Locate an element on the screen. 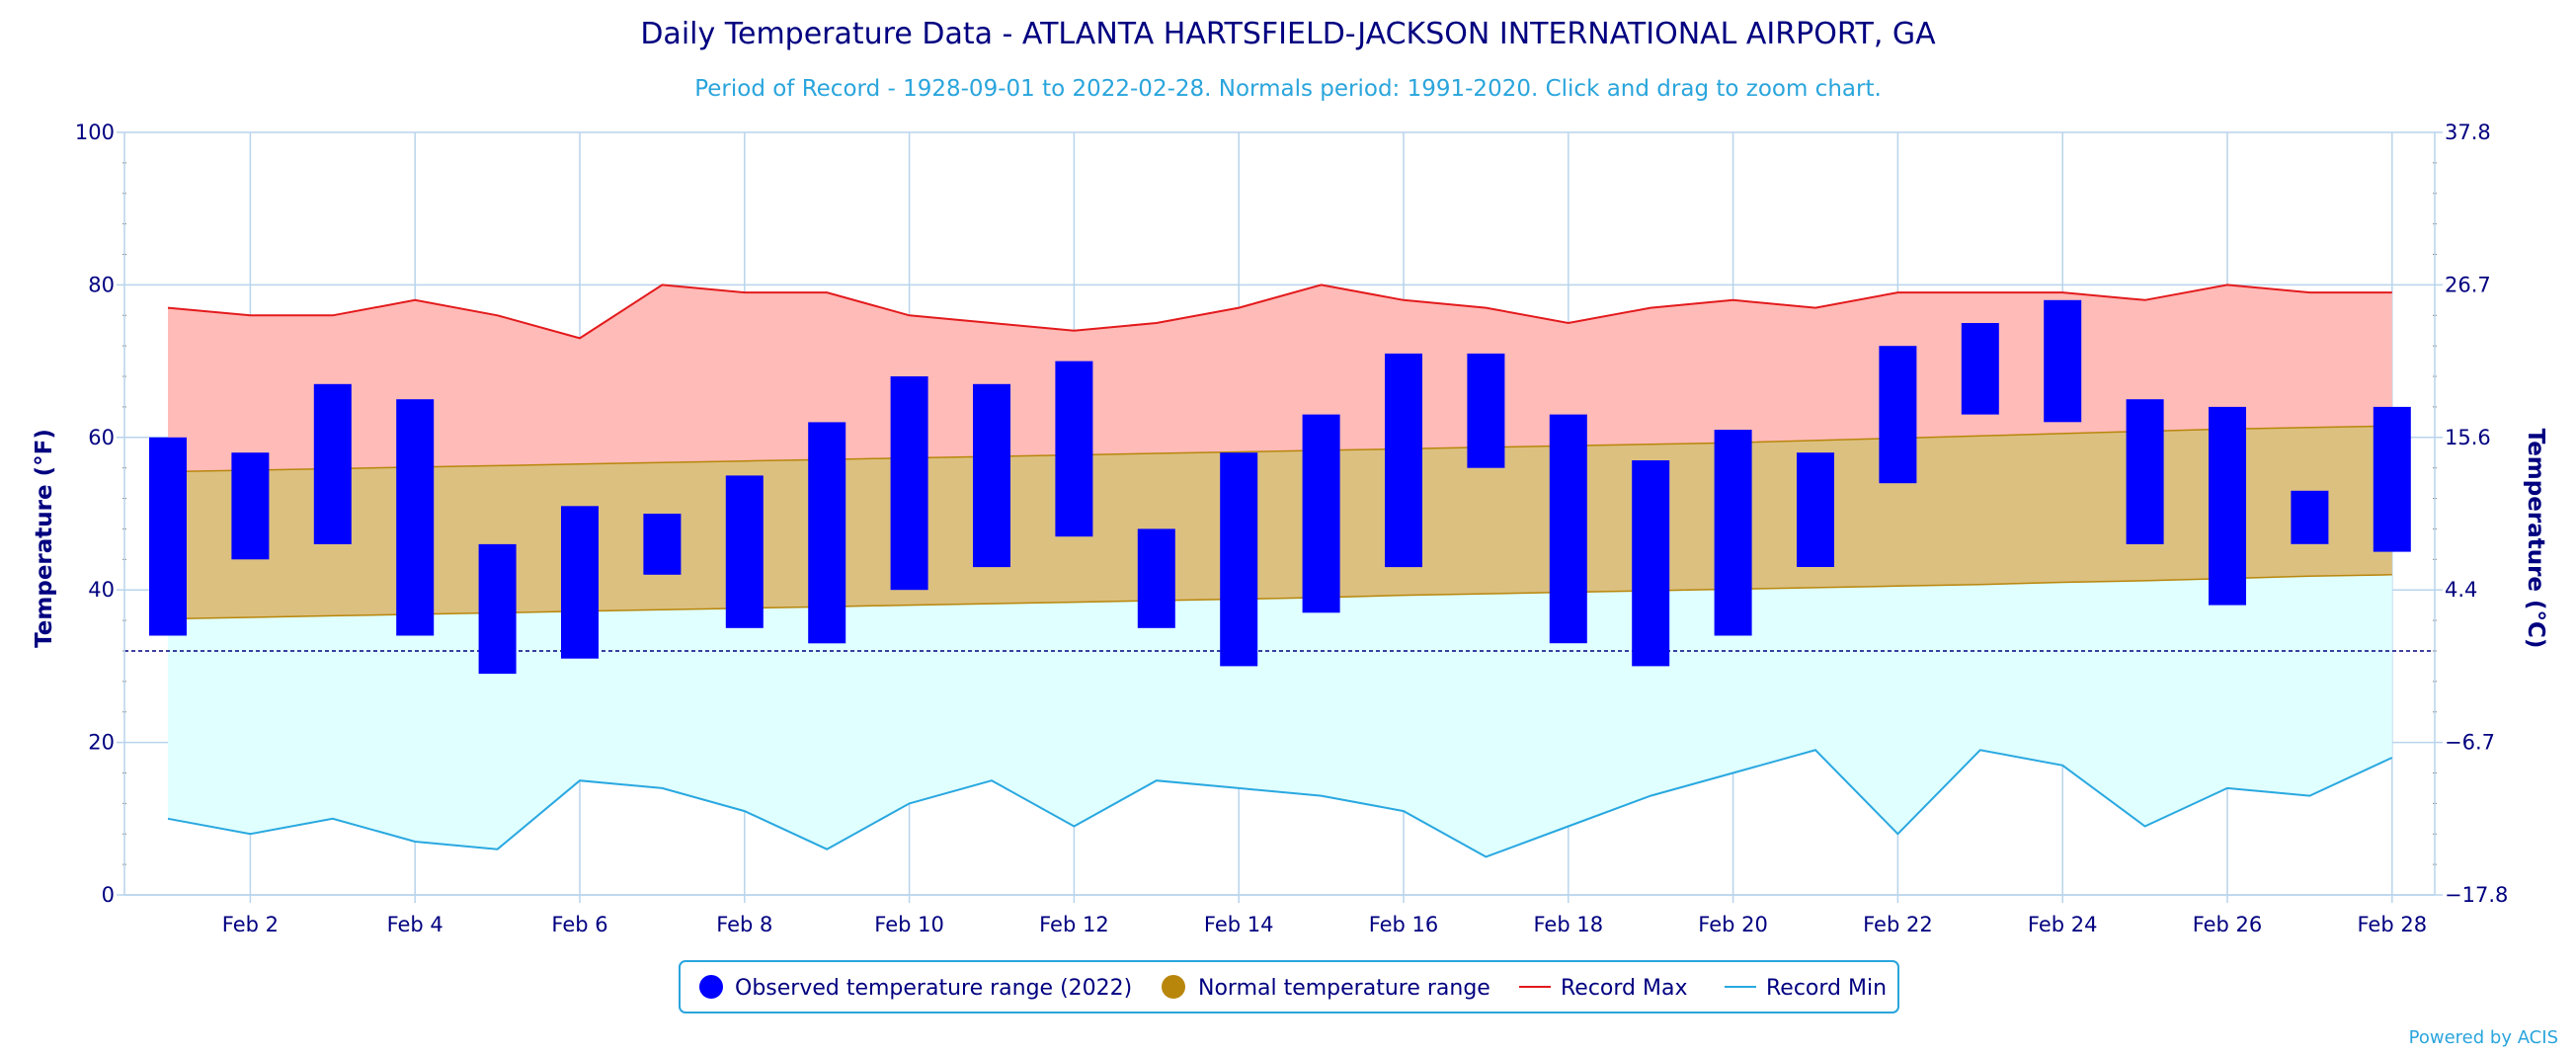 The image size is (2576, 1053). y-tick-label-right: 15.6 is located at coordinates (2468, 438).